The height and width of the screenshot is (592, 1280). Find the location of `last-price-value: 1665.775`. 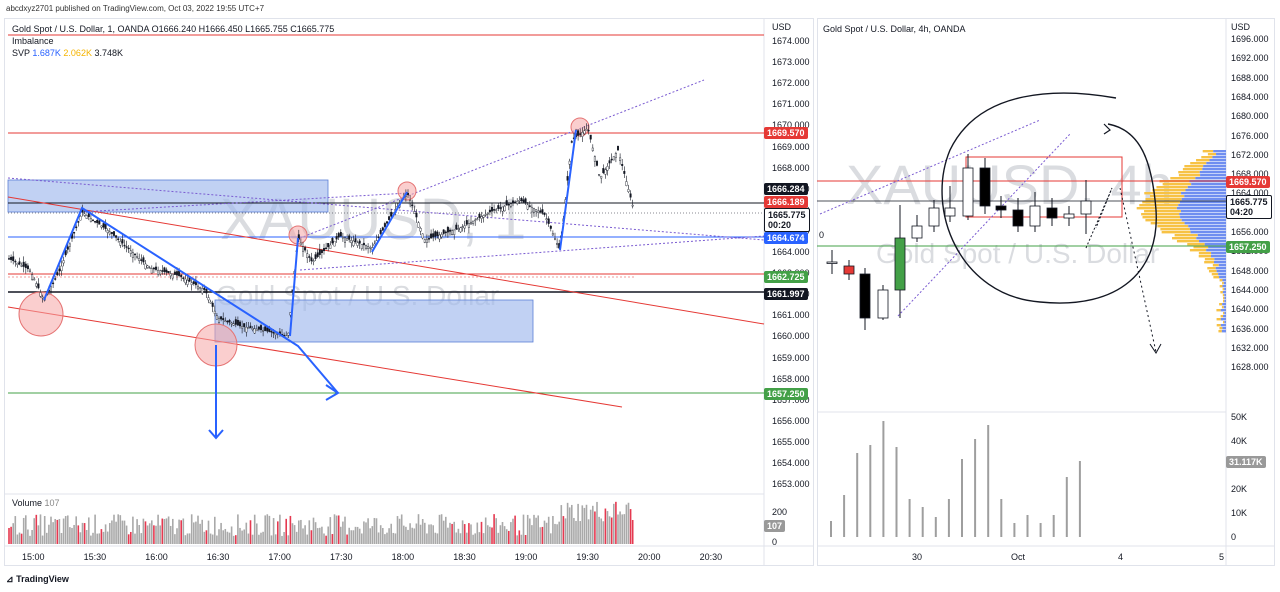

last-price-value: 1665.775 is located at coordinates (787, 215).